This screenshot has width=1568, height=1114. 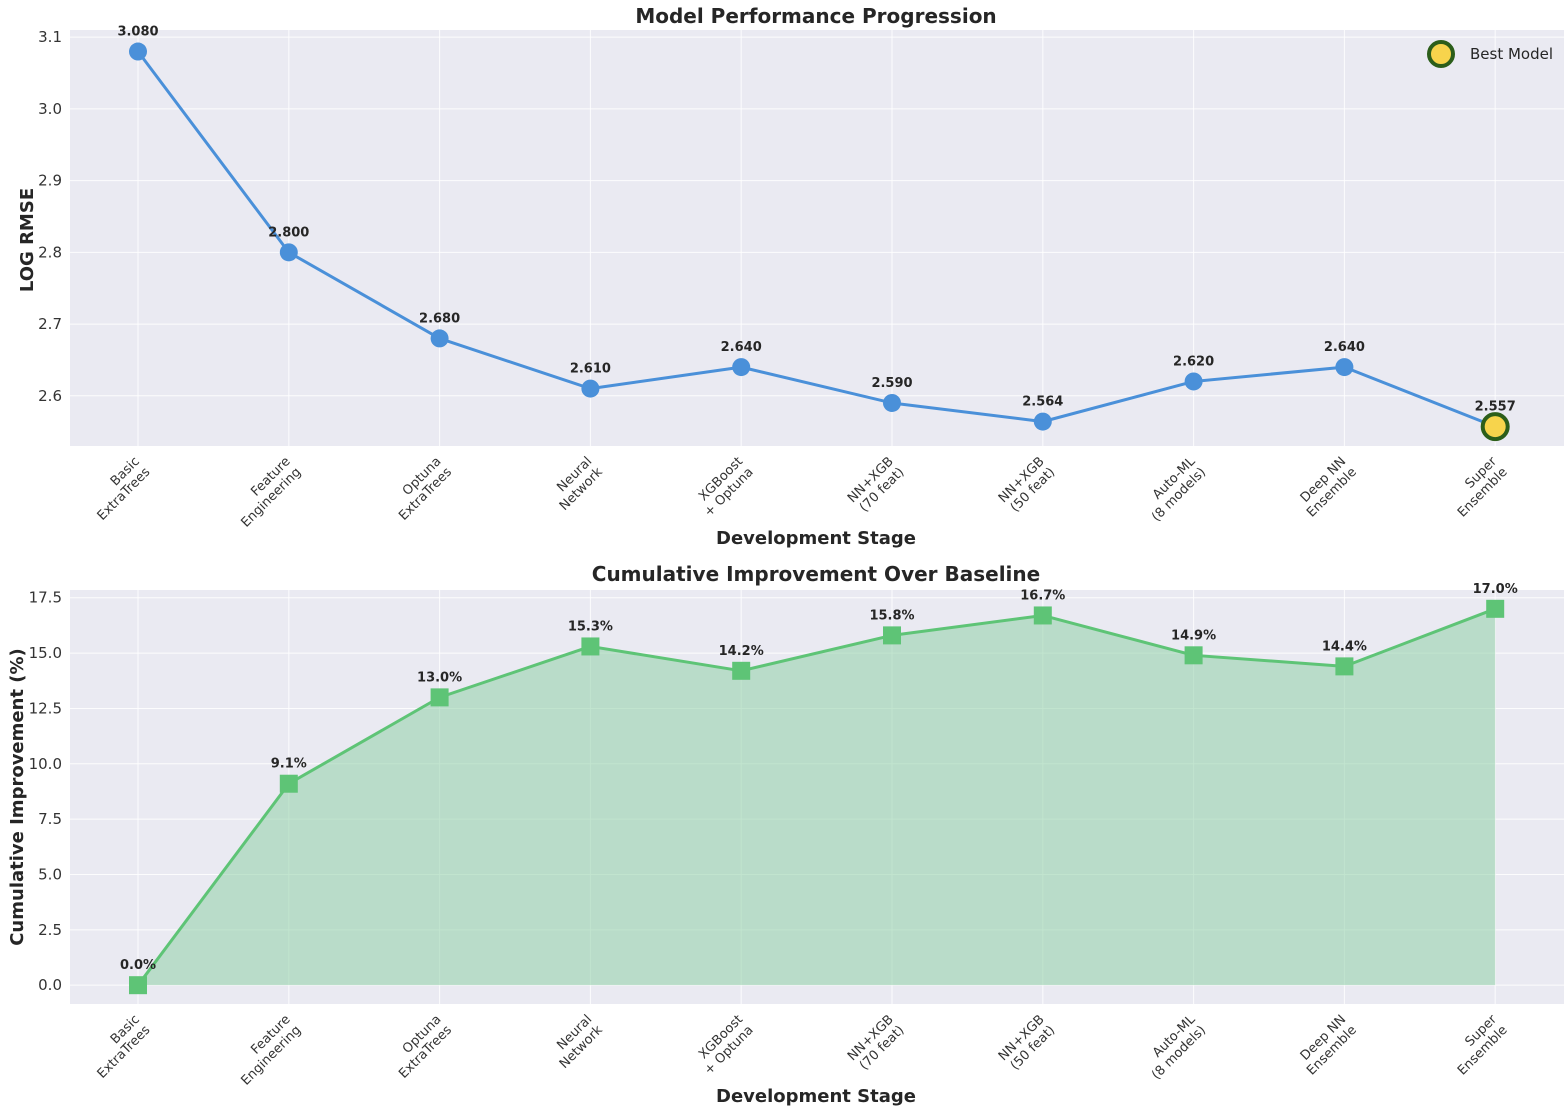 I want to click on data-label: 14.2%, so click(x=741, y=651).